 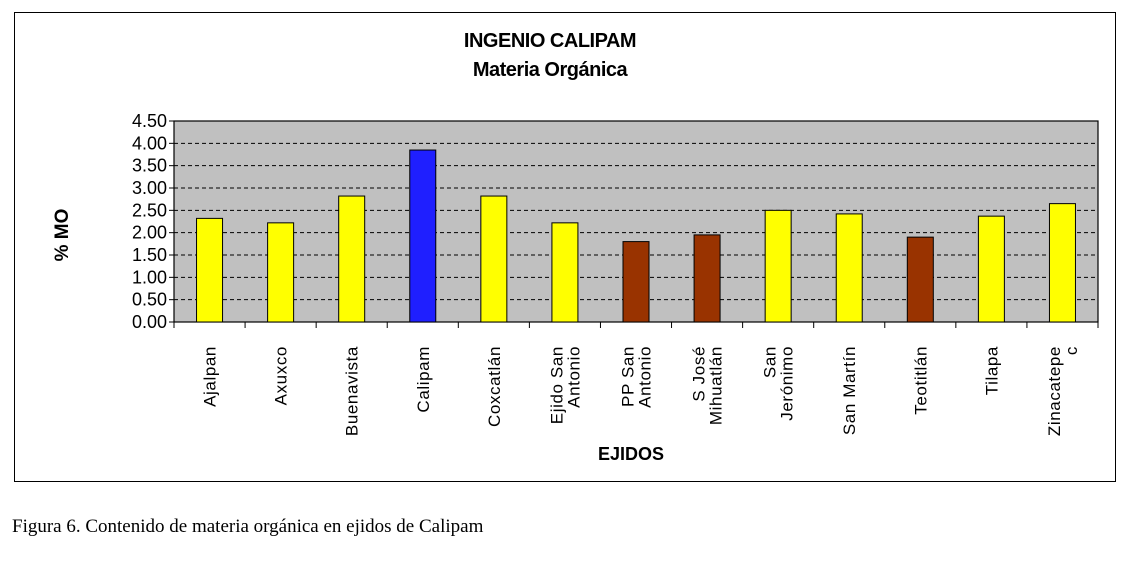 I want to click on y-tick-label: 3.50, so click(x=149, y=166).